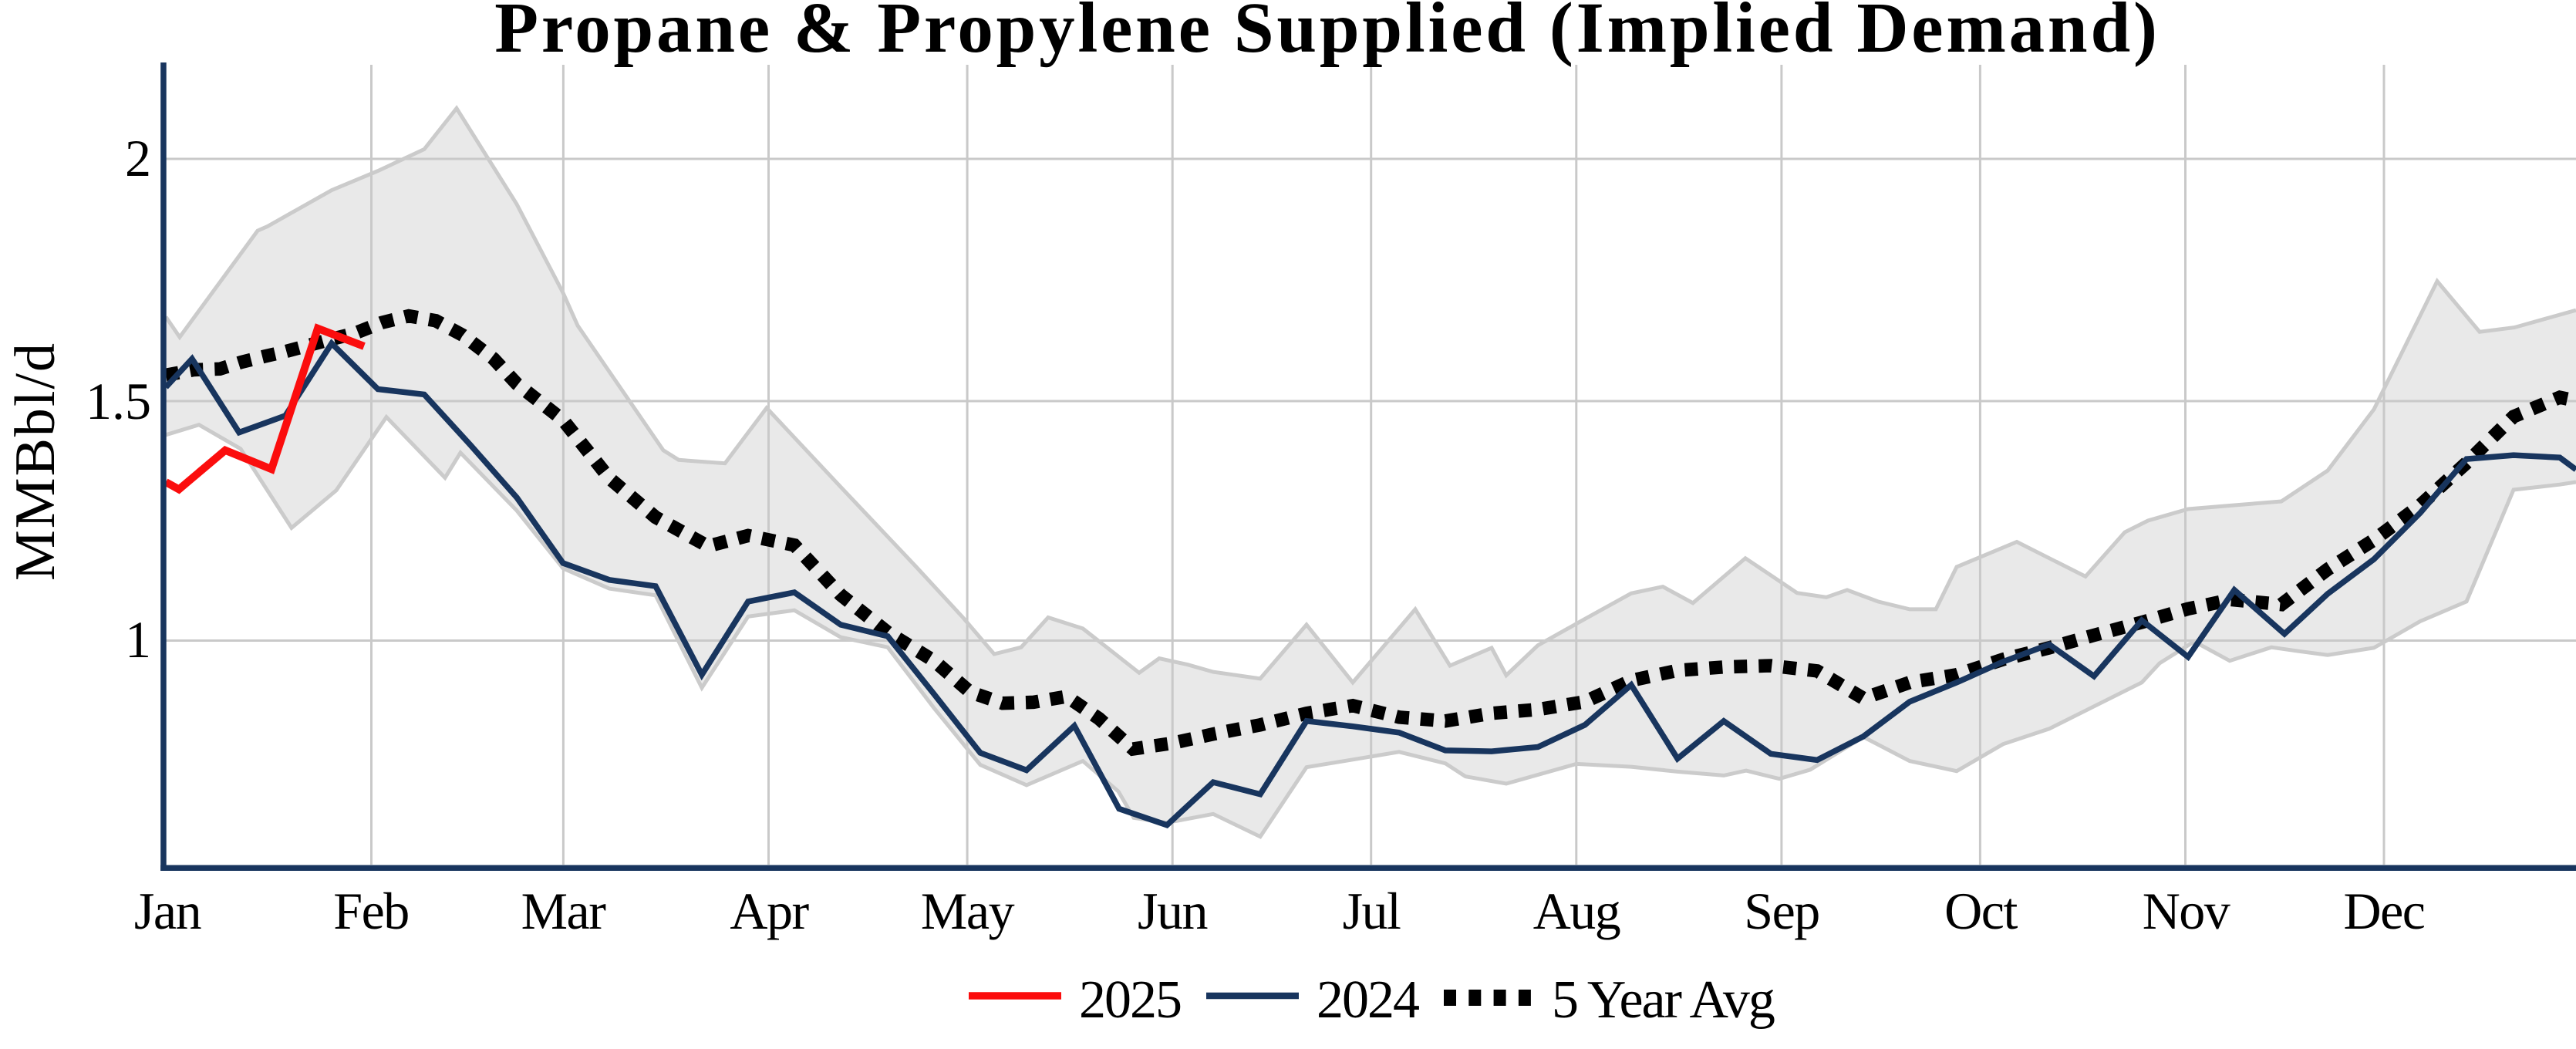  What do you see at coordinates (769, 911) in the screenshot?
I see `svg-text: Apr` at bounding box center [769, 911].